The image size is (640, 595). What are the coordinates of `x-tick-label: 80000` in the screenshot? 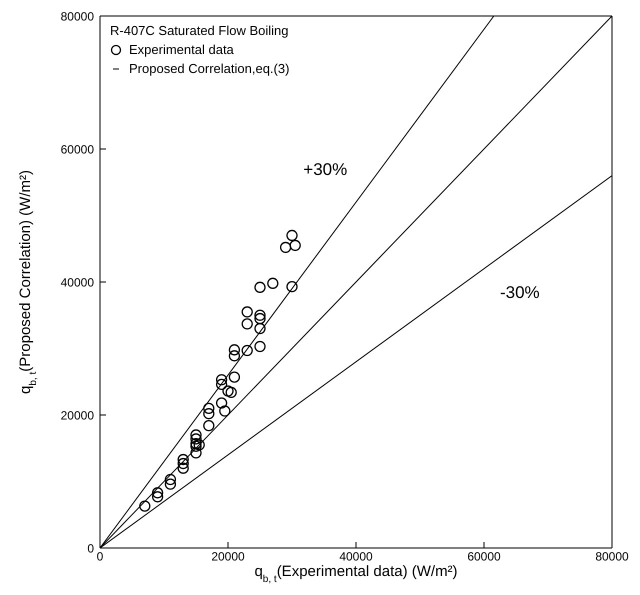 It's located at (612, 557).